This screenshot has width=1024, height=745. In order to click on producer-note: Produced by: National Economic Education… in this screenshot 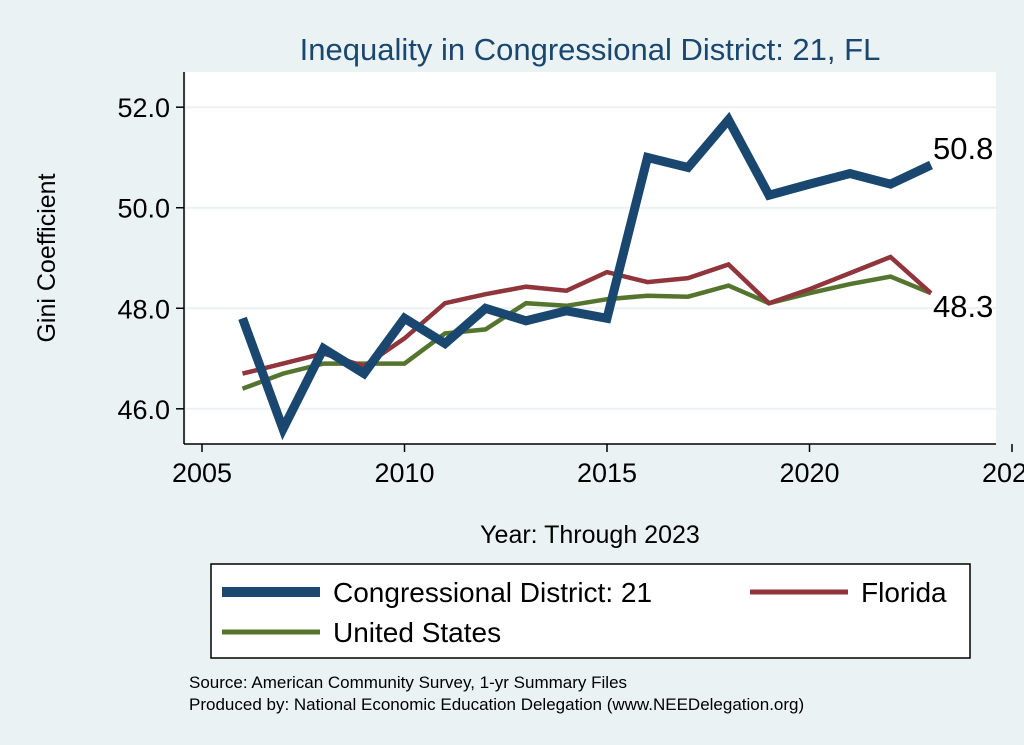, I will do `click(496, 704)`.